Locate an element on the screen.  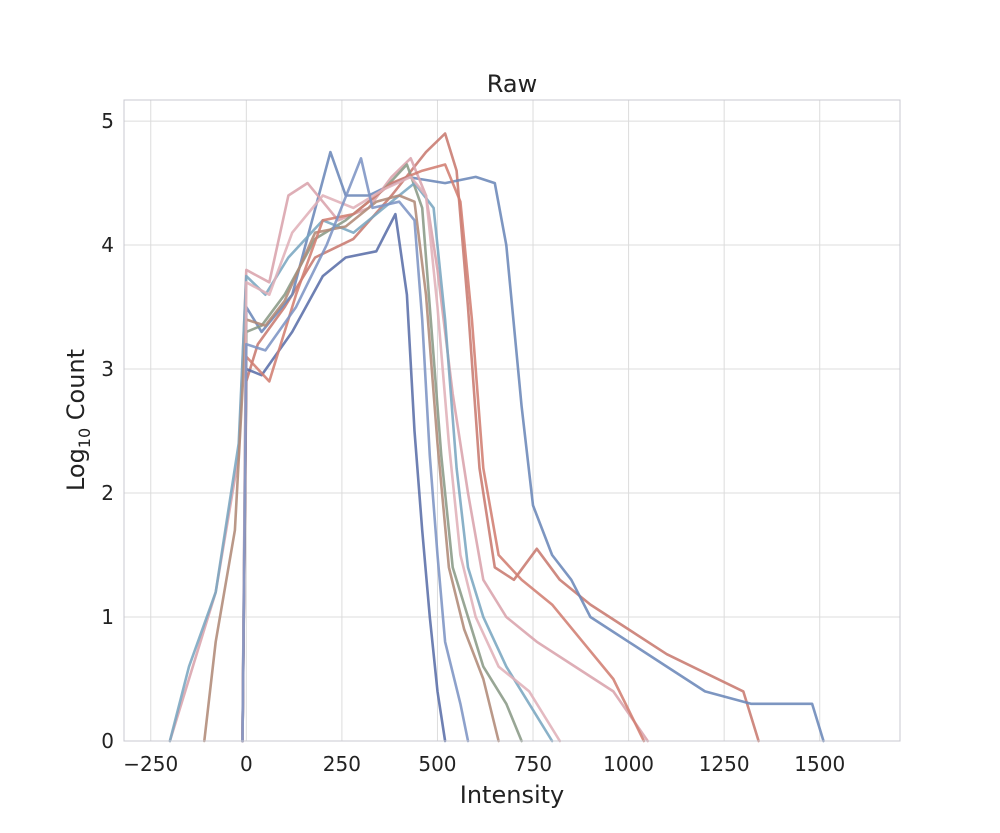
y-tick-label: 2 is located at coordinates (107, 493).